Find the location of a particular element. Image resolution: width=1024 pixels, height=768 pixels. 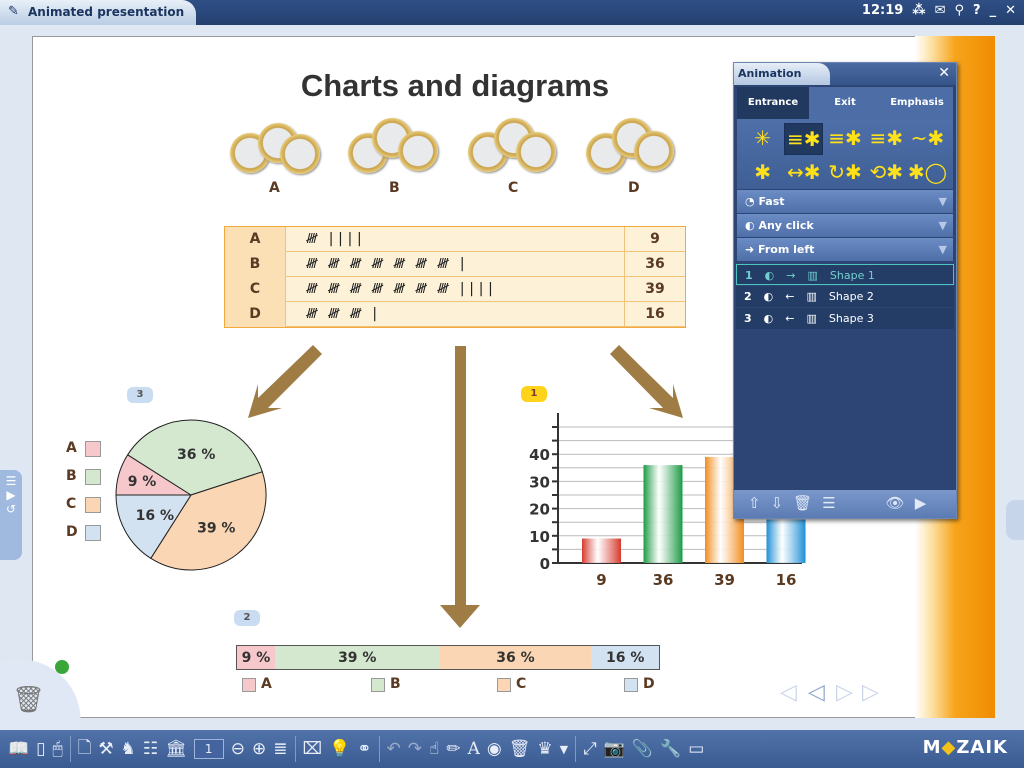

animation-list-item: 1 ◐ → ▥ Shape 1 is located at coordinates (845, 274).